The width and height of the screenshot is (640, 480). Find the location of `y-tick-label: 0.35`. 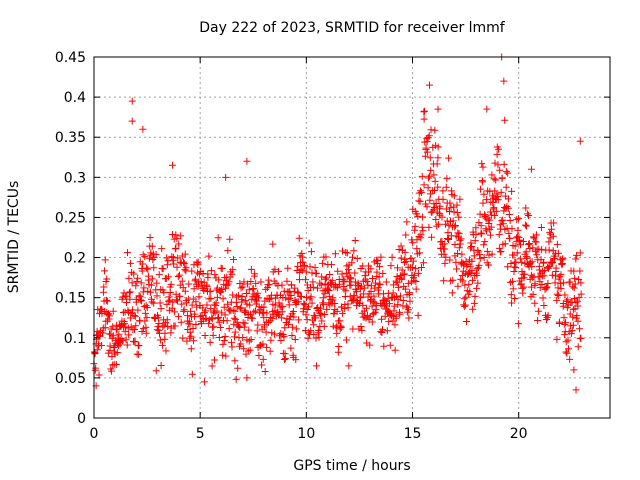

y-tick-label: 0.35 is located at coordinates (70, 138).